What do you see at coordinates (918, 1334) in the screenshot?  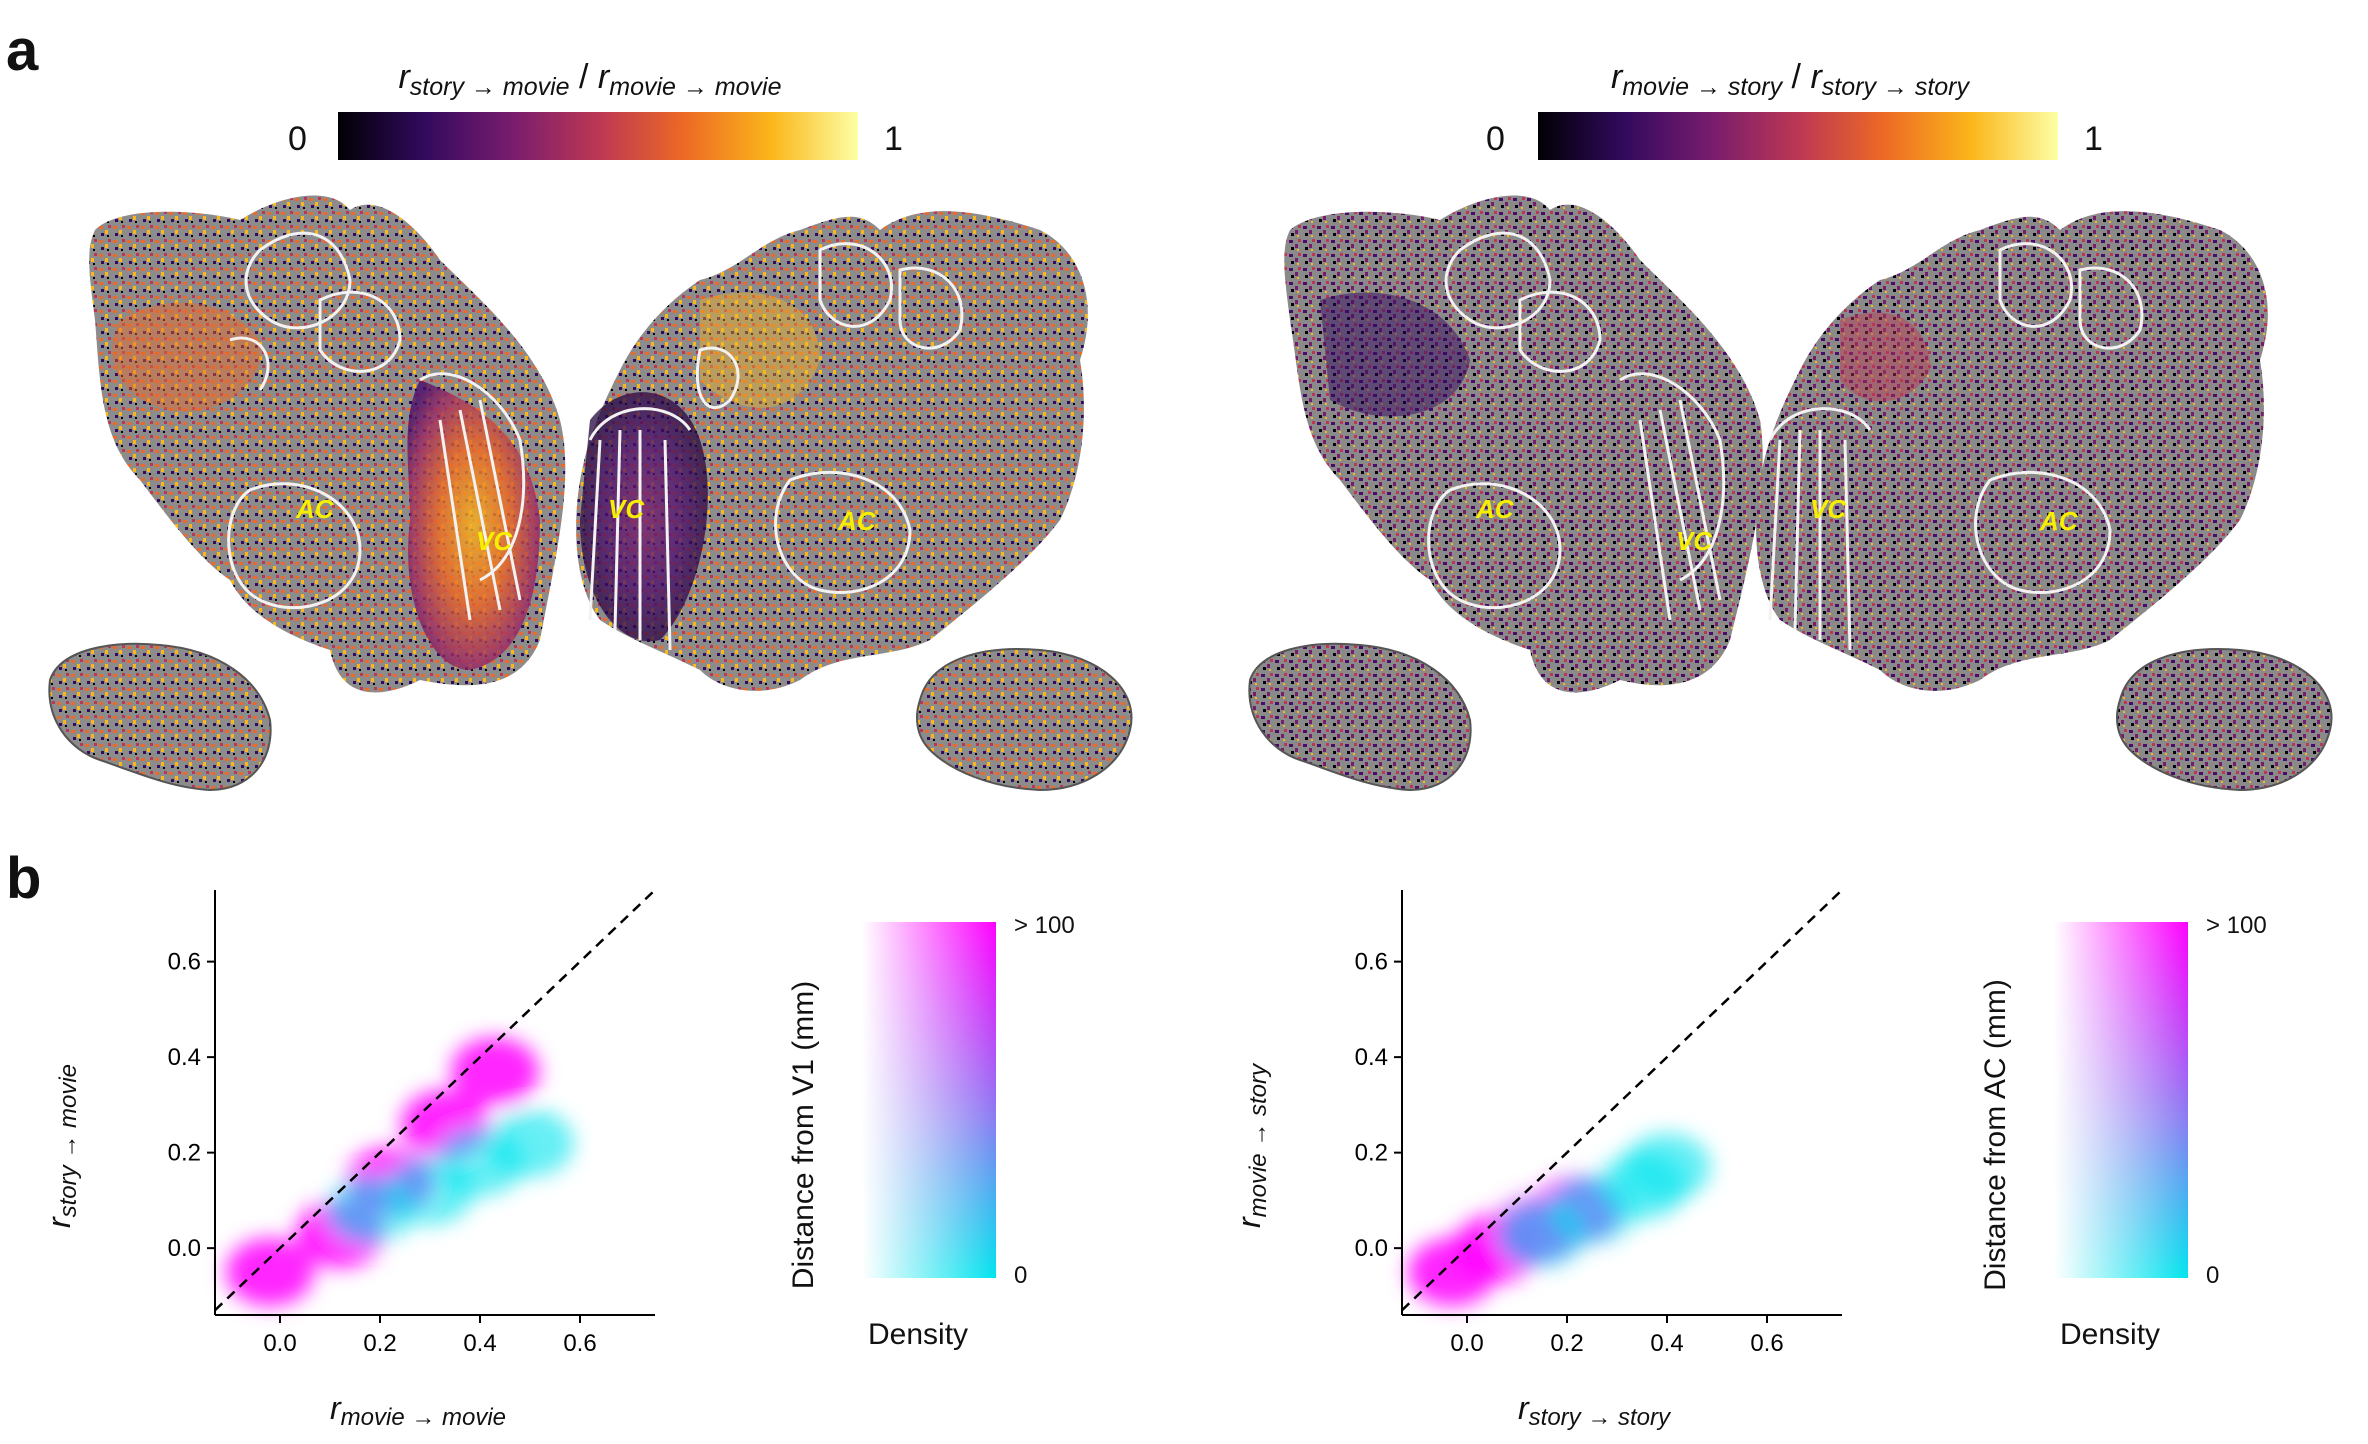 I see `legend-density-label-1: Density` at bounding box center [918, 1334].